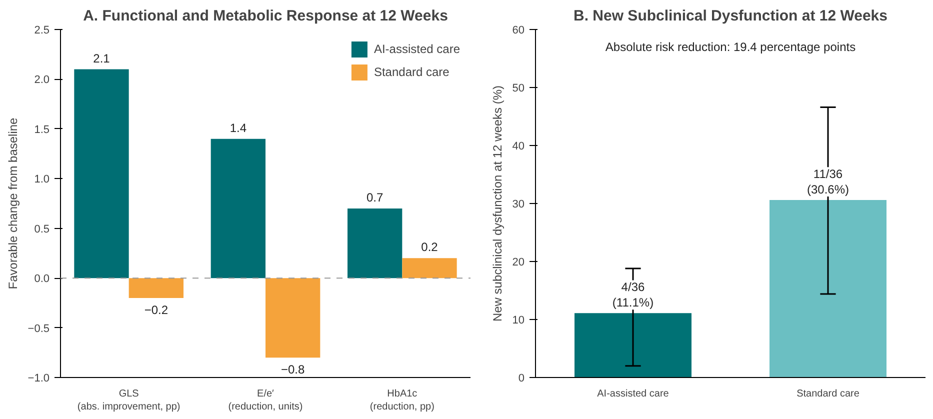 The width and height of the screenshot is (933, 419). I want to click on data-label: −0.8, so click(293, 369).